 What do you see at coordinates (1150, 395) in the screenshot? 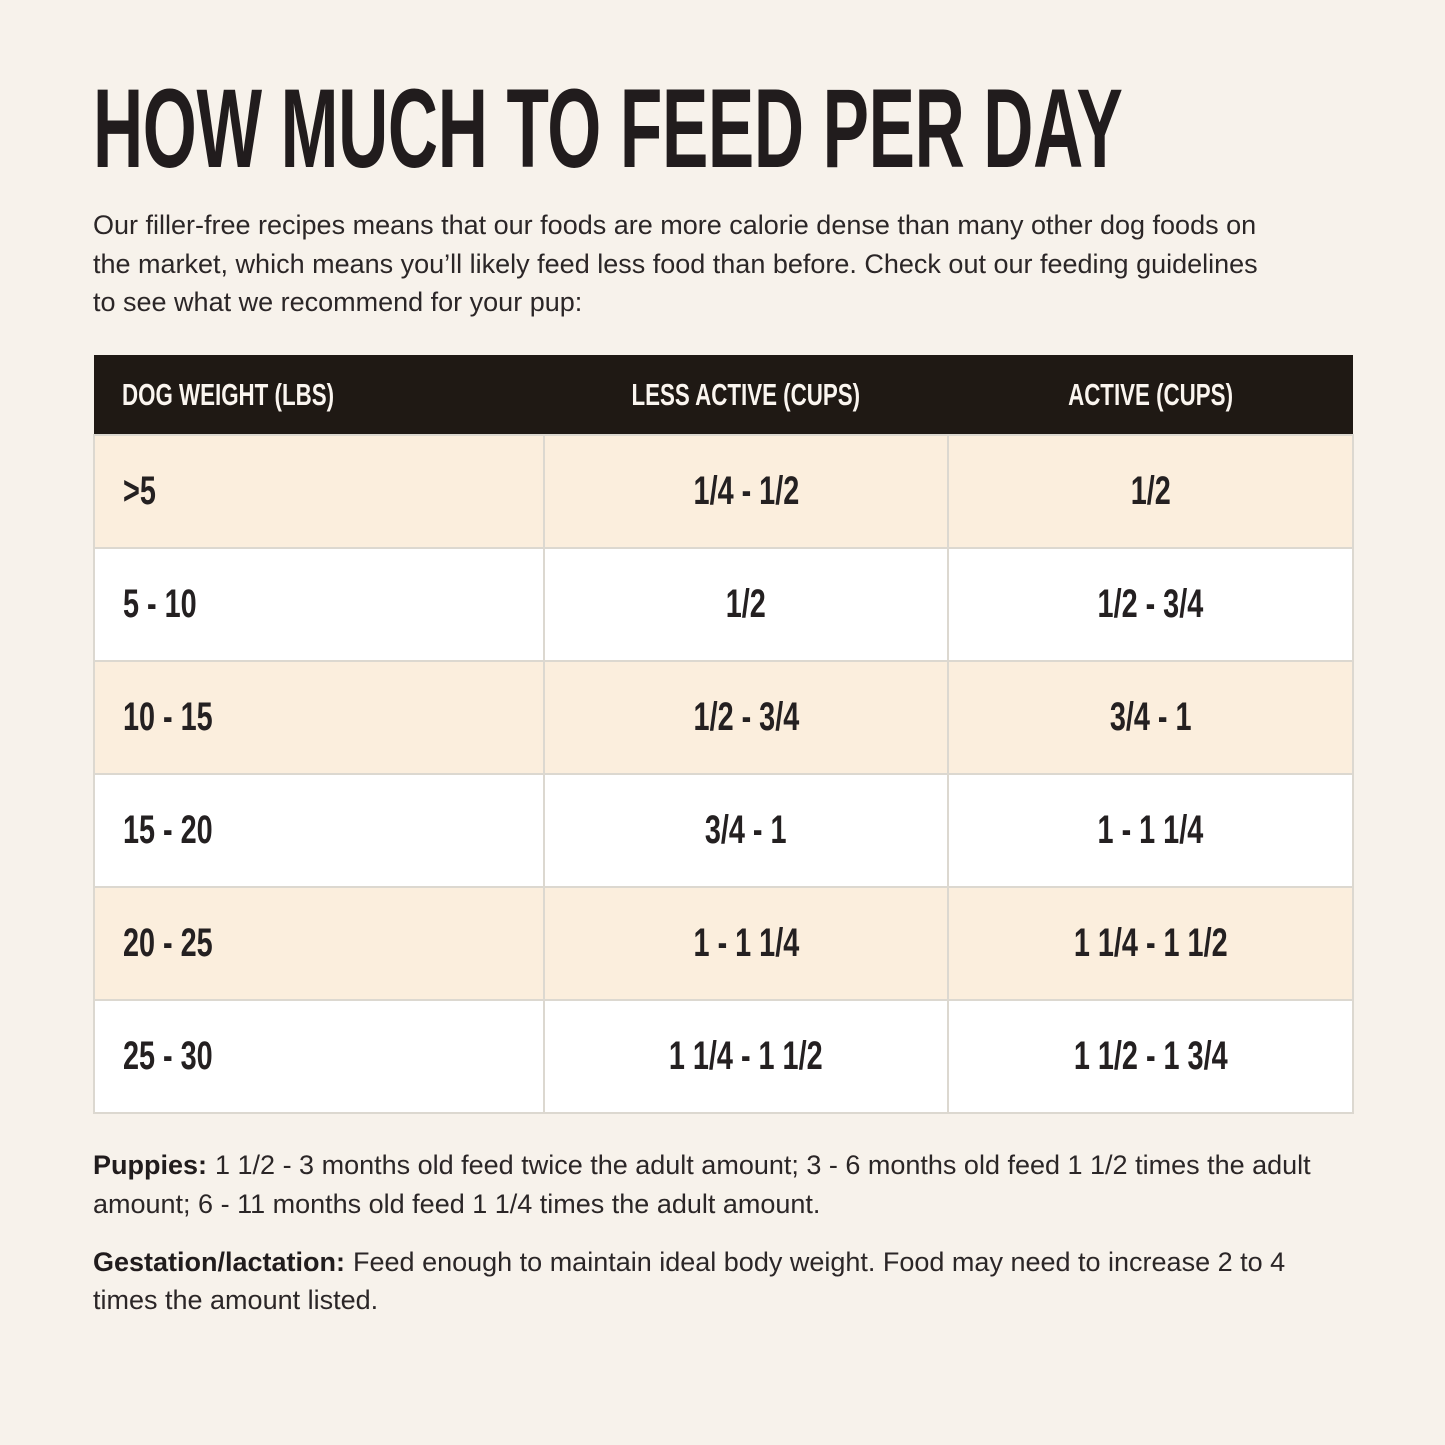
I see `column-header-active: ACTIVE (CUPS)` at bounding box center [1150, 395].